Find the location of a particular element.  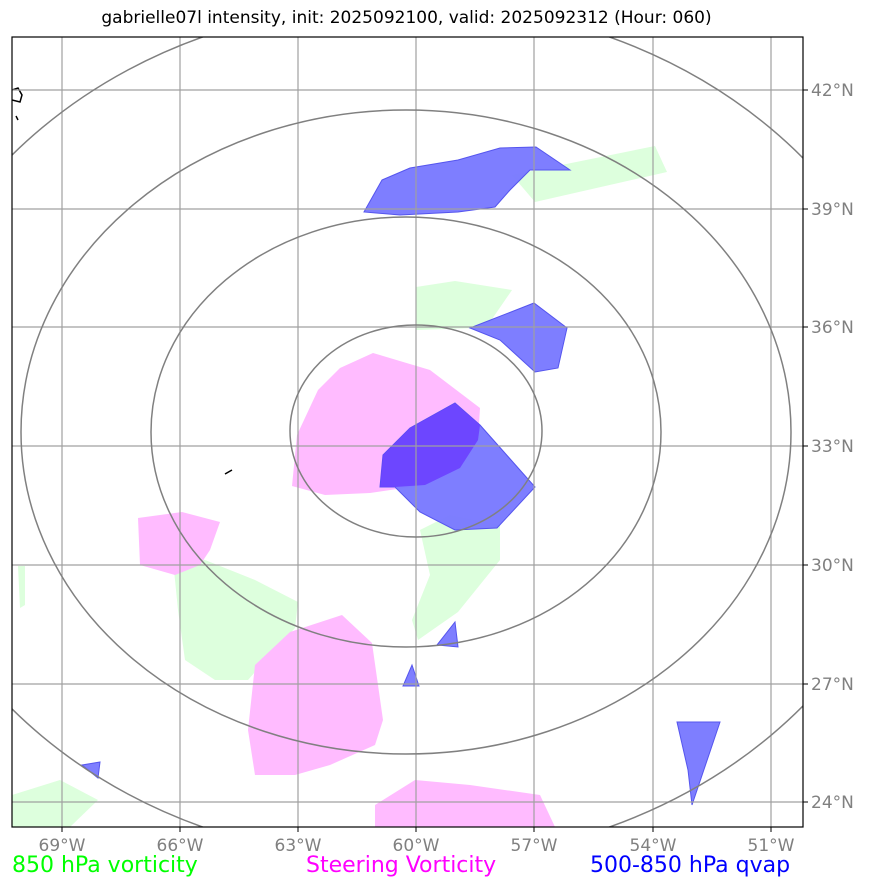

lat-label-39n: 39°N is located at coordinates (832, 210).